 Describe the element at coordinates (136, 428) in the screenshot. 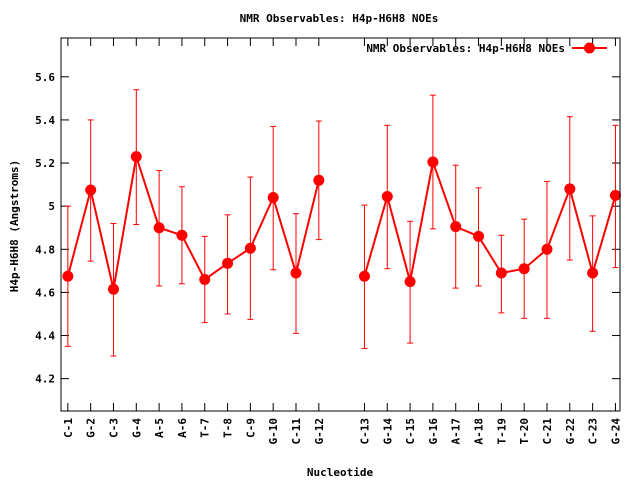

I see `x-tick-label: G-4` at that location.